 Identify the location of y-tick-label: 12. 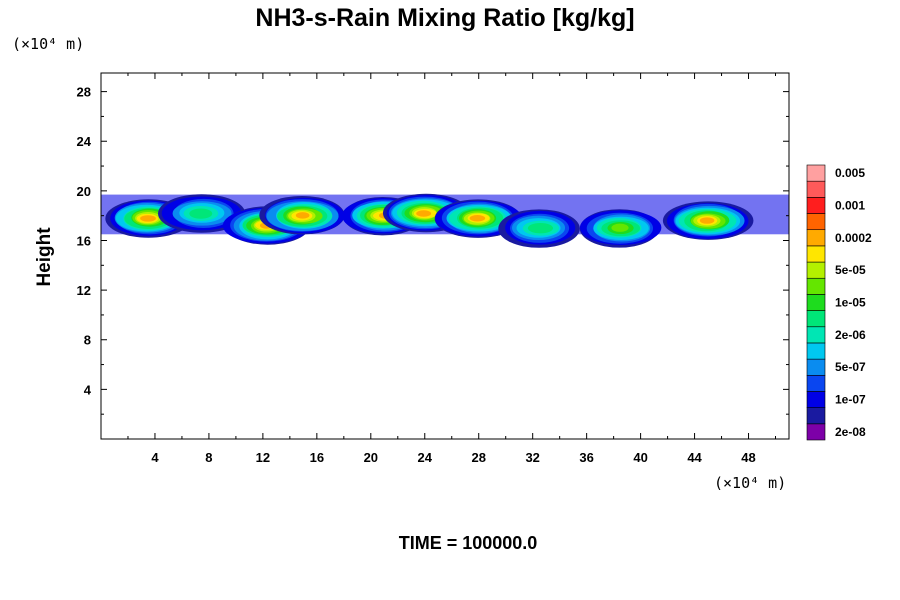
(84, 290).